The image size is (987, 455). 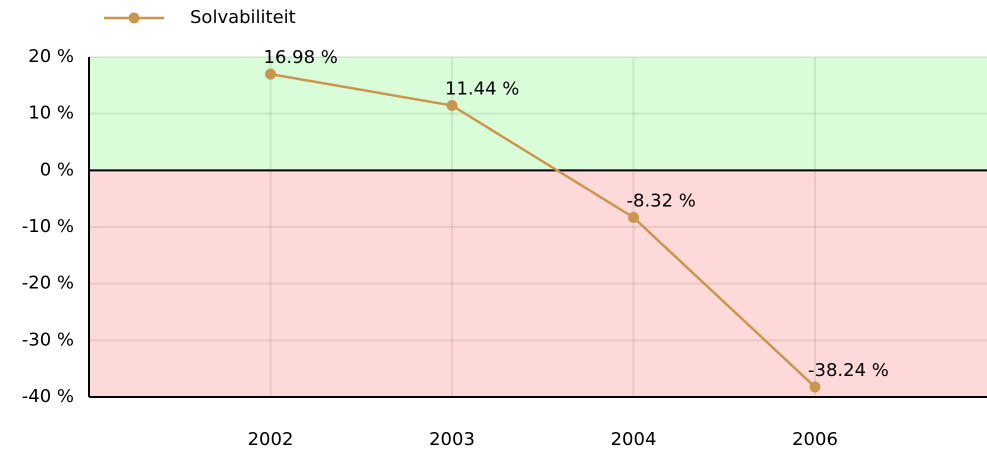 I want to click on y-tick-label: -40 %, so click(x=48, y=396).